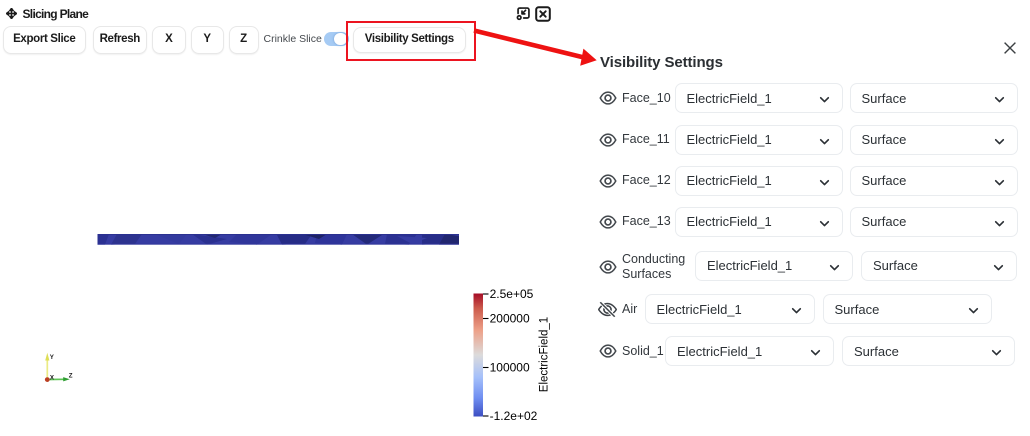  Describe the element at coordinates (52, 377) in the screenshot. I see `svg-text: X` at that location.